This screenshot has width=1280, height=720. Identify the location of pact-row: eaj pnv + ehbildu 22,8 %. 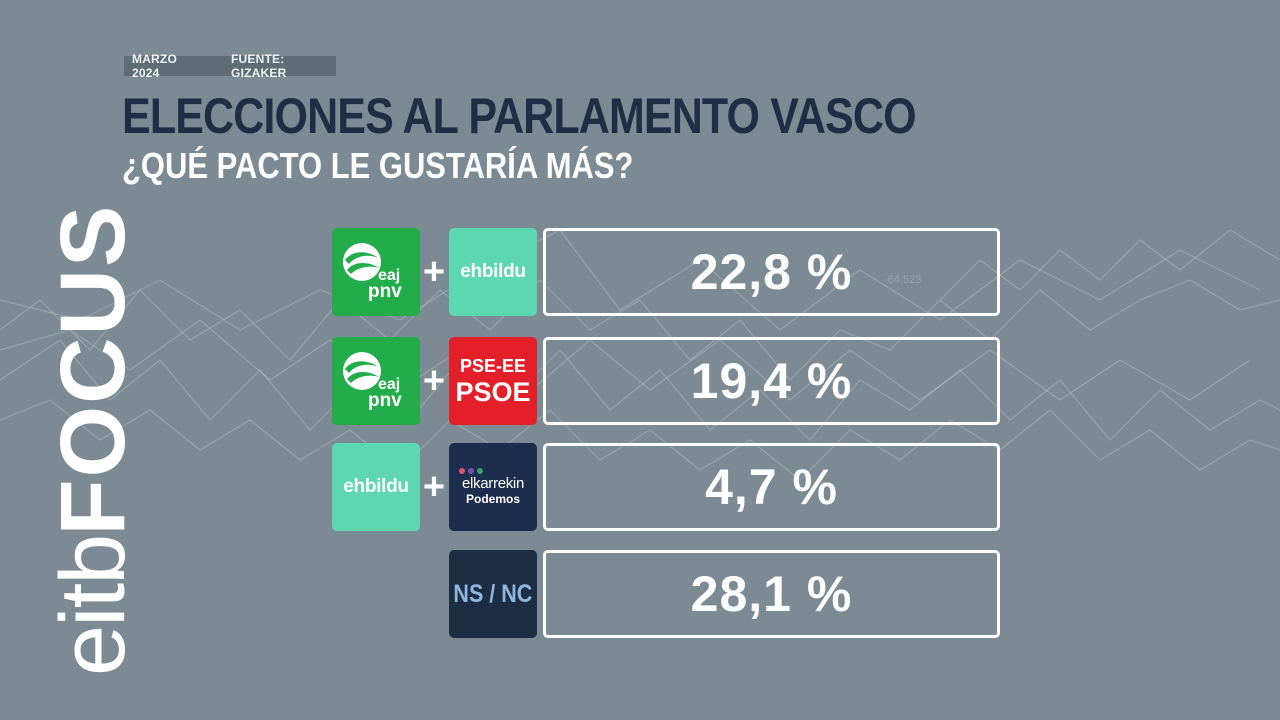
(640, 273).